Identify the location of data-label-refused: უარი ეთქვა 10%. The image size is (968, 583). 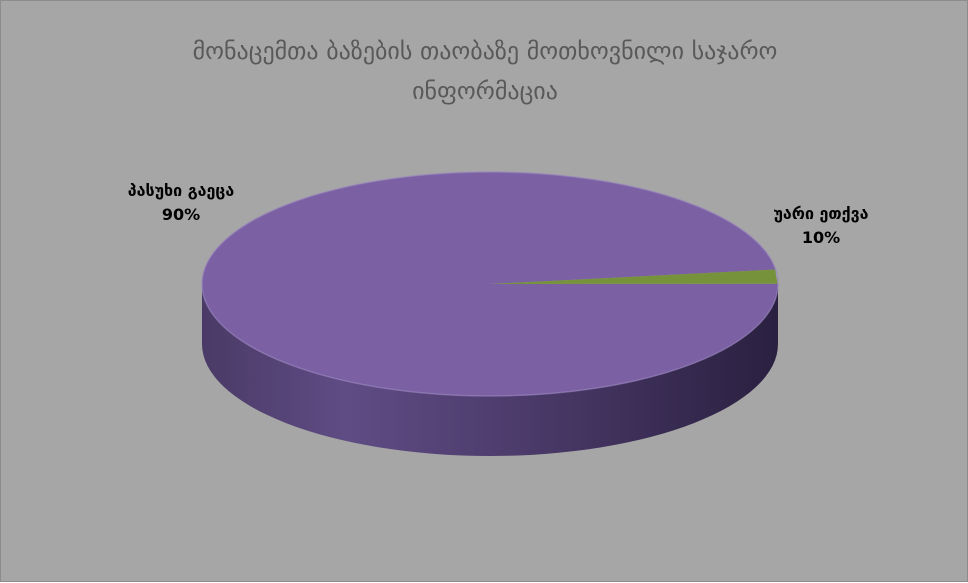
(821, 226).